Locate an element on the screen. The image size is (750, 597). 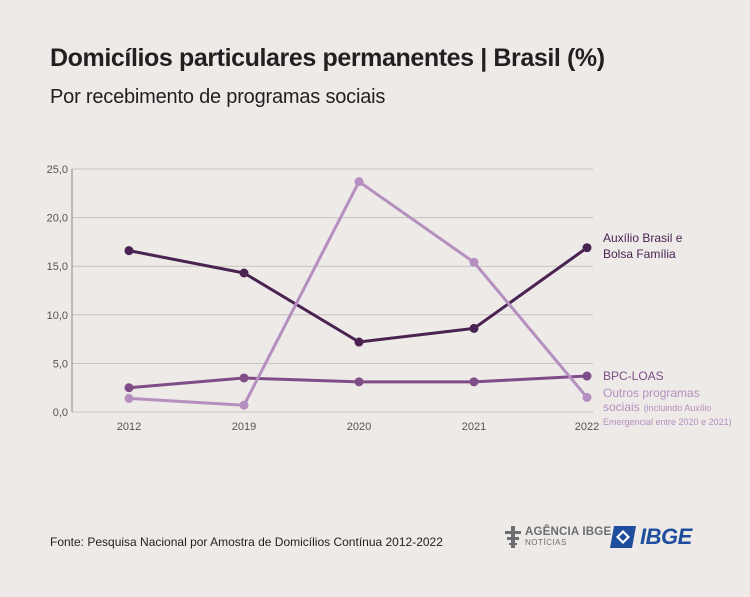
agencia-ibge-text: AGÊNCIA IBGE NOTÍCIAS is located at coordinates (568, 537).